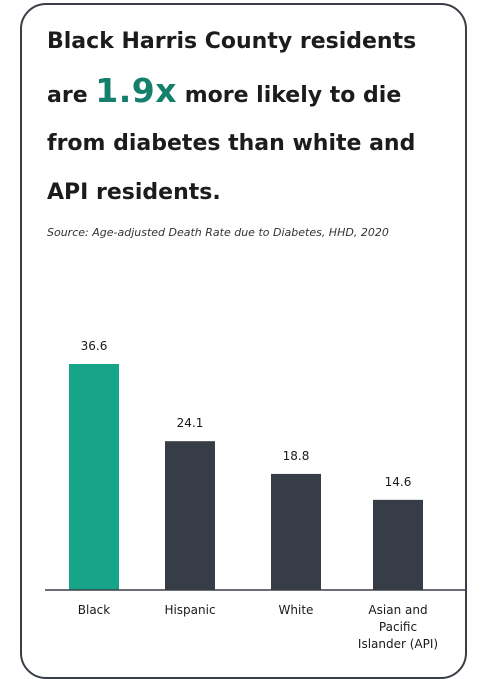  What do you see at coordinates (397, 610) in the screenshot?
I see `x-tick-label-asian-1: Asian and` at bounding box center [397, 610].